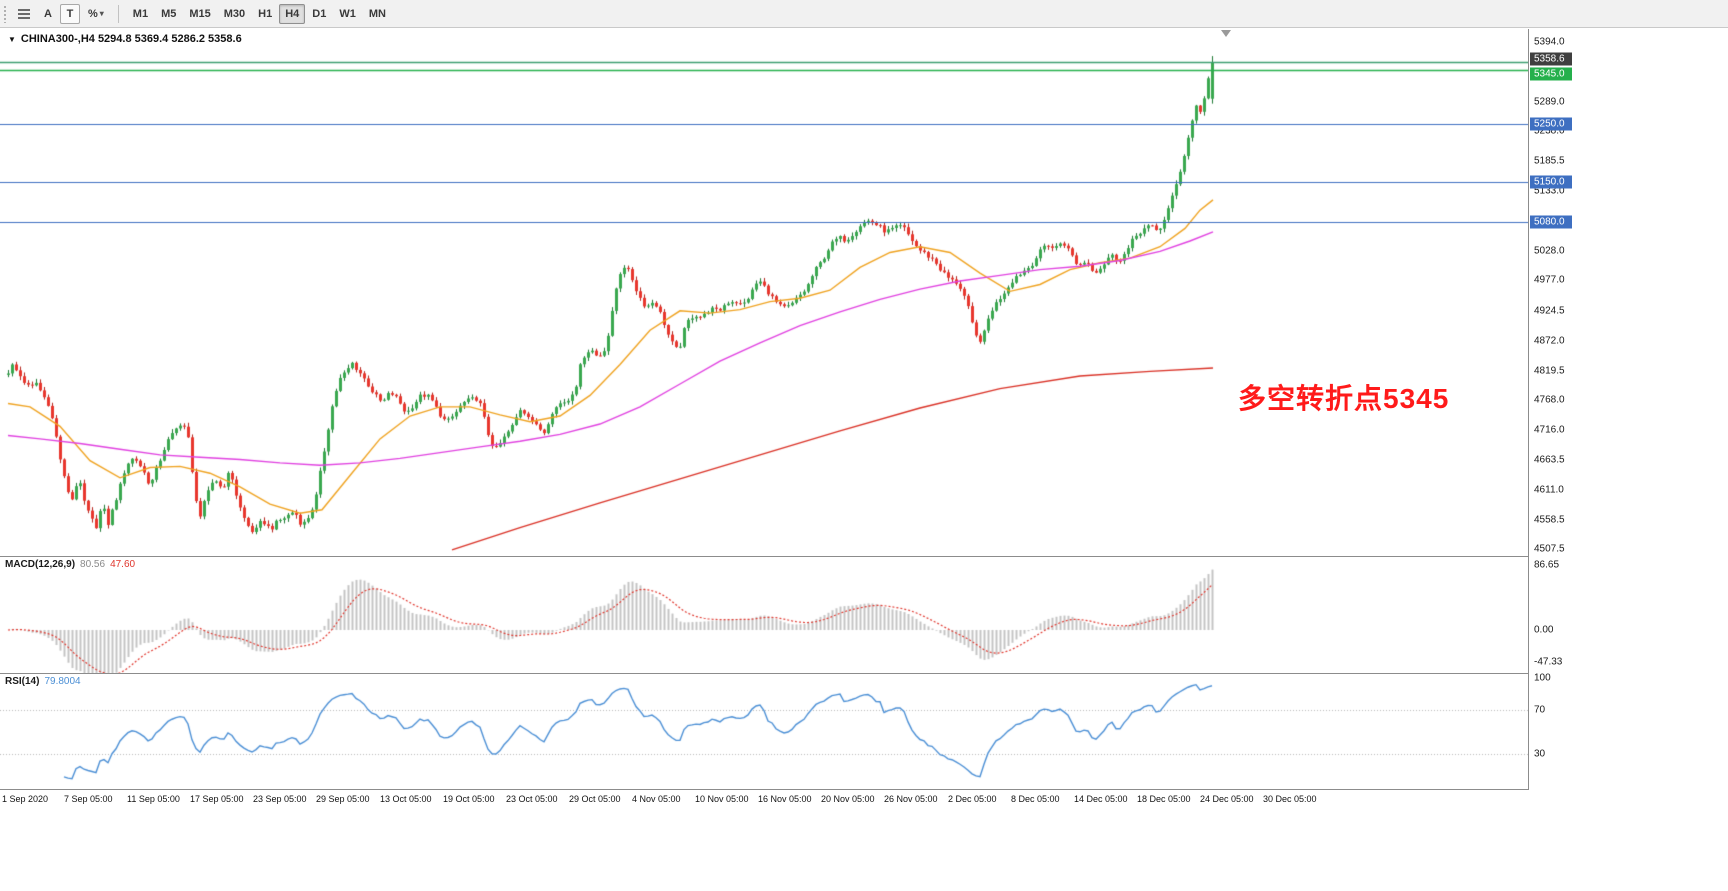 The image size is (1728, 891). I want to click on time-axis-label: 29 Oct 05:00, so click(595, 799).